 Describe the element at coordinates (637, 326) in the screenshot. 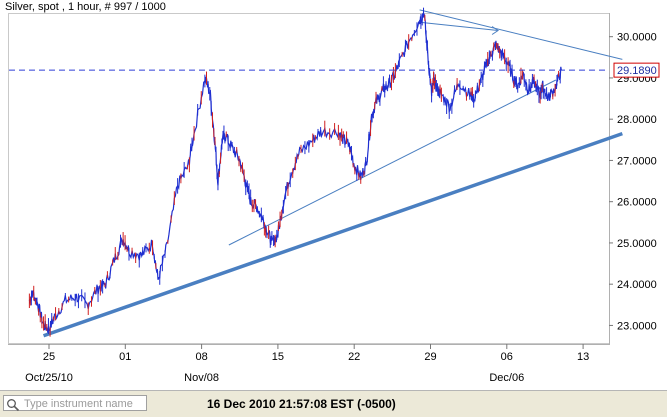

I see `price-tick-label: 23.0000` at that location.